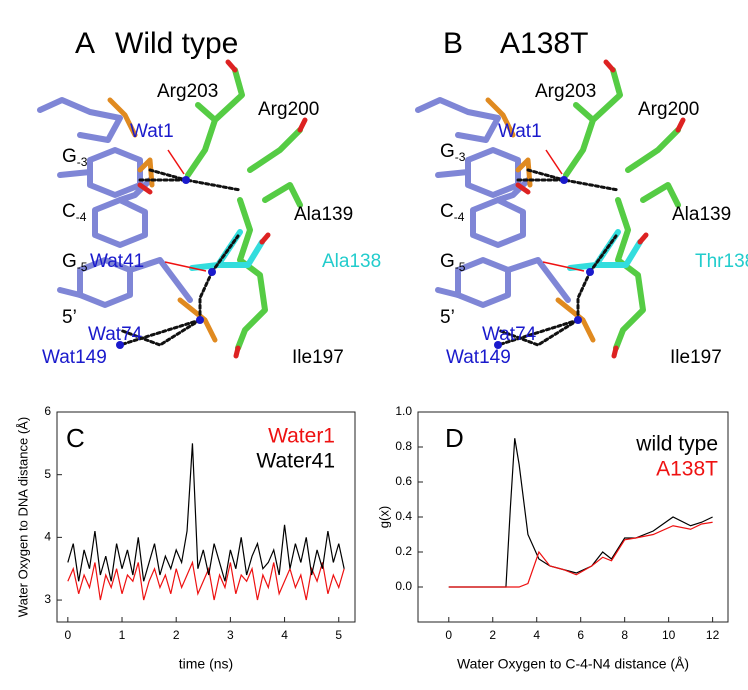  What do you see at coordinates (383, 517) in the screenshot?
I see `y-axis-label: g(x)` at bounding box center [383, 517].